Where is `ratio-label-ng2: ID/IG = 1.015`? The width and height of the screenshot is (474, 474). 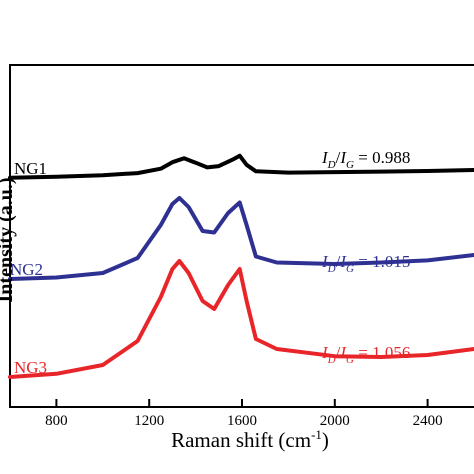 ratio-label-ng2: ID/IG = 1.015 is located at coordinates (365, 263).